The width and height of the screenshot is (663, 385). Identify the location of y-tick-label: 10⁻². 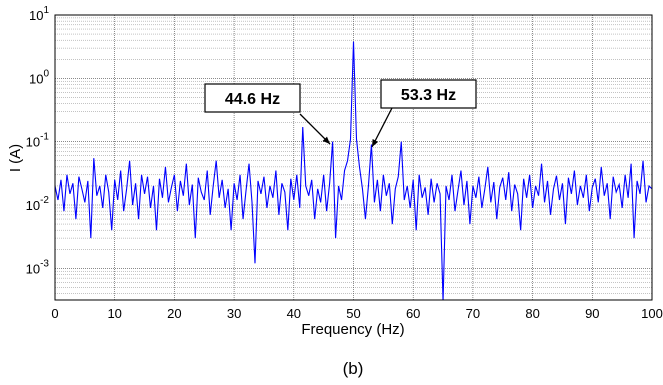
(38, 204).